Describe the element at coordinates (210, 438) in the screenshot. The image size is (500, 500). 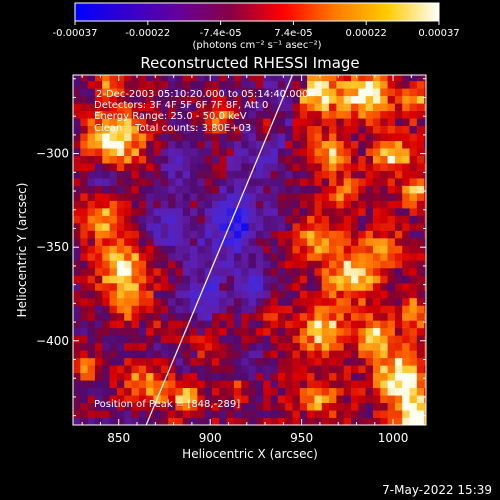
I see `x-tick-label: 900` at that location.